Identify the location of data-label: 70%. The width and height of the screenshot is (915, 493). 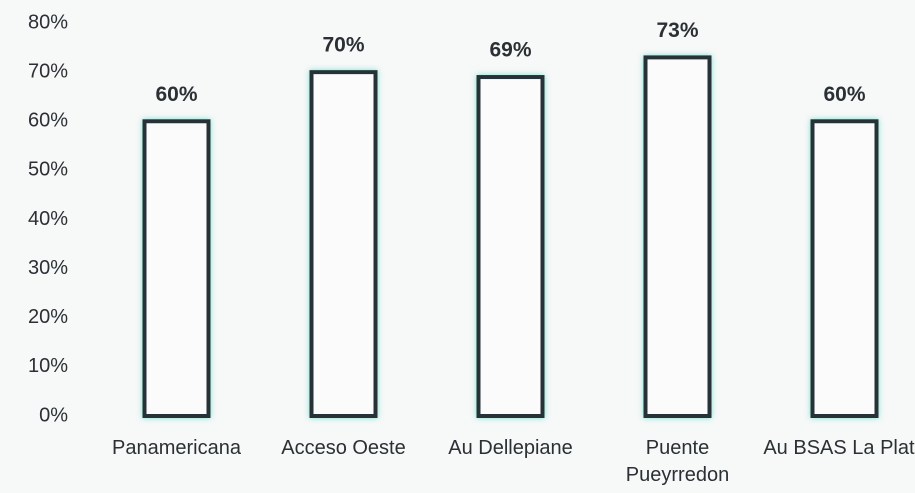
(343, 45).